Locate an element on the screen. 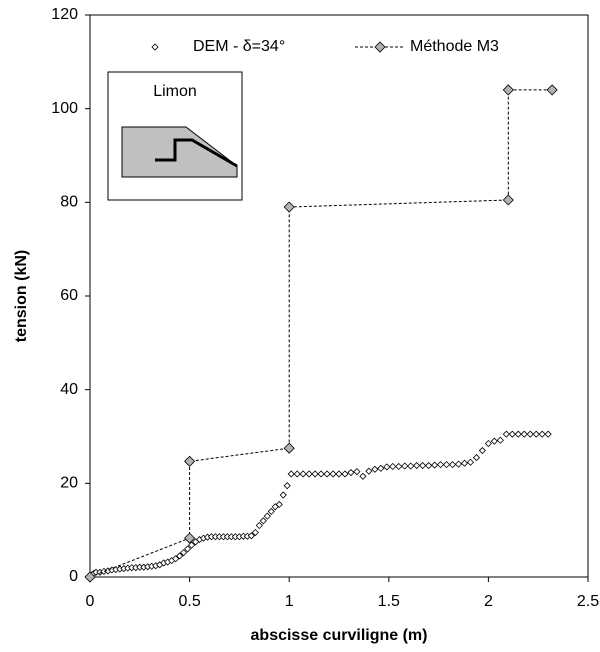 Image resolution: width=600 pixels, height=652 pixels. y-tick-label: 120 is located at coordinates (64, 14).